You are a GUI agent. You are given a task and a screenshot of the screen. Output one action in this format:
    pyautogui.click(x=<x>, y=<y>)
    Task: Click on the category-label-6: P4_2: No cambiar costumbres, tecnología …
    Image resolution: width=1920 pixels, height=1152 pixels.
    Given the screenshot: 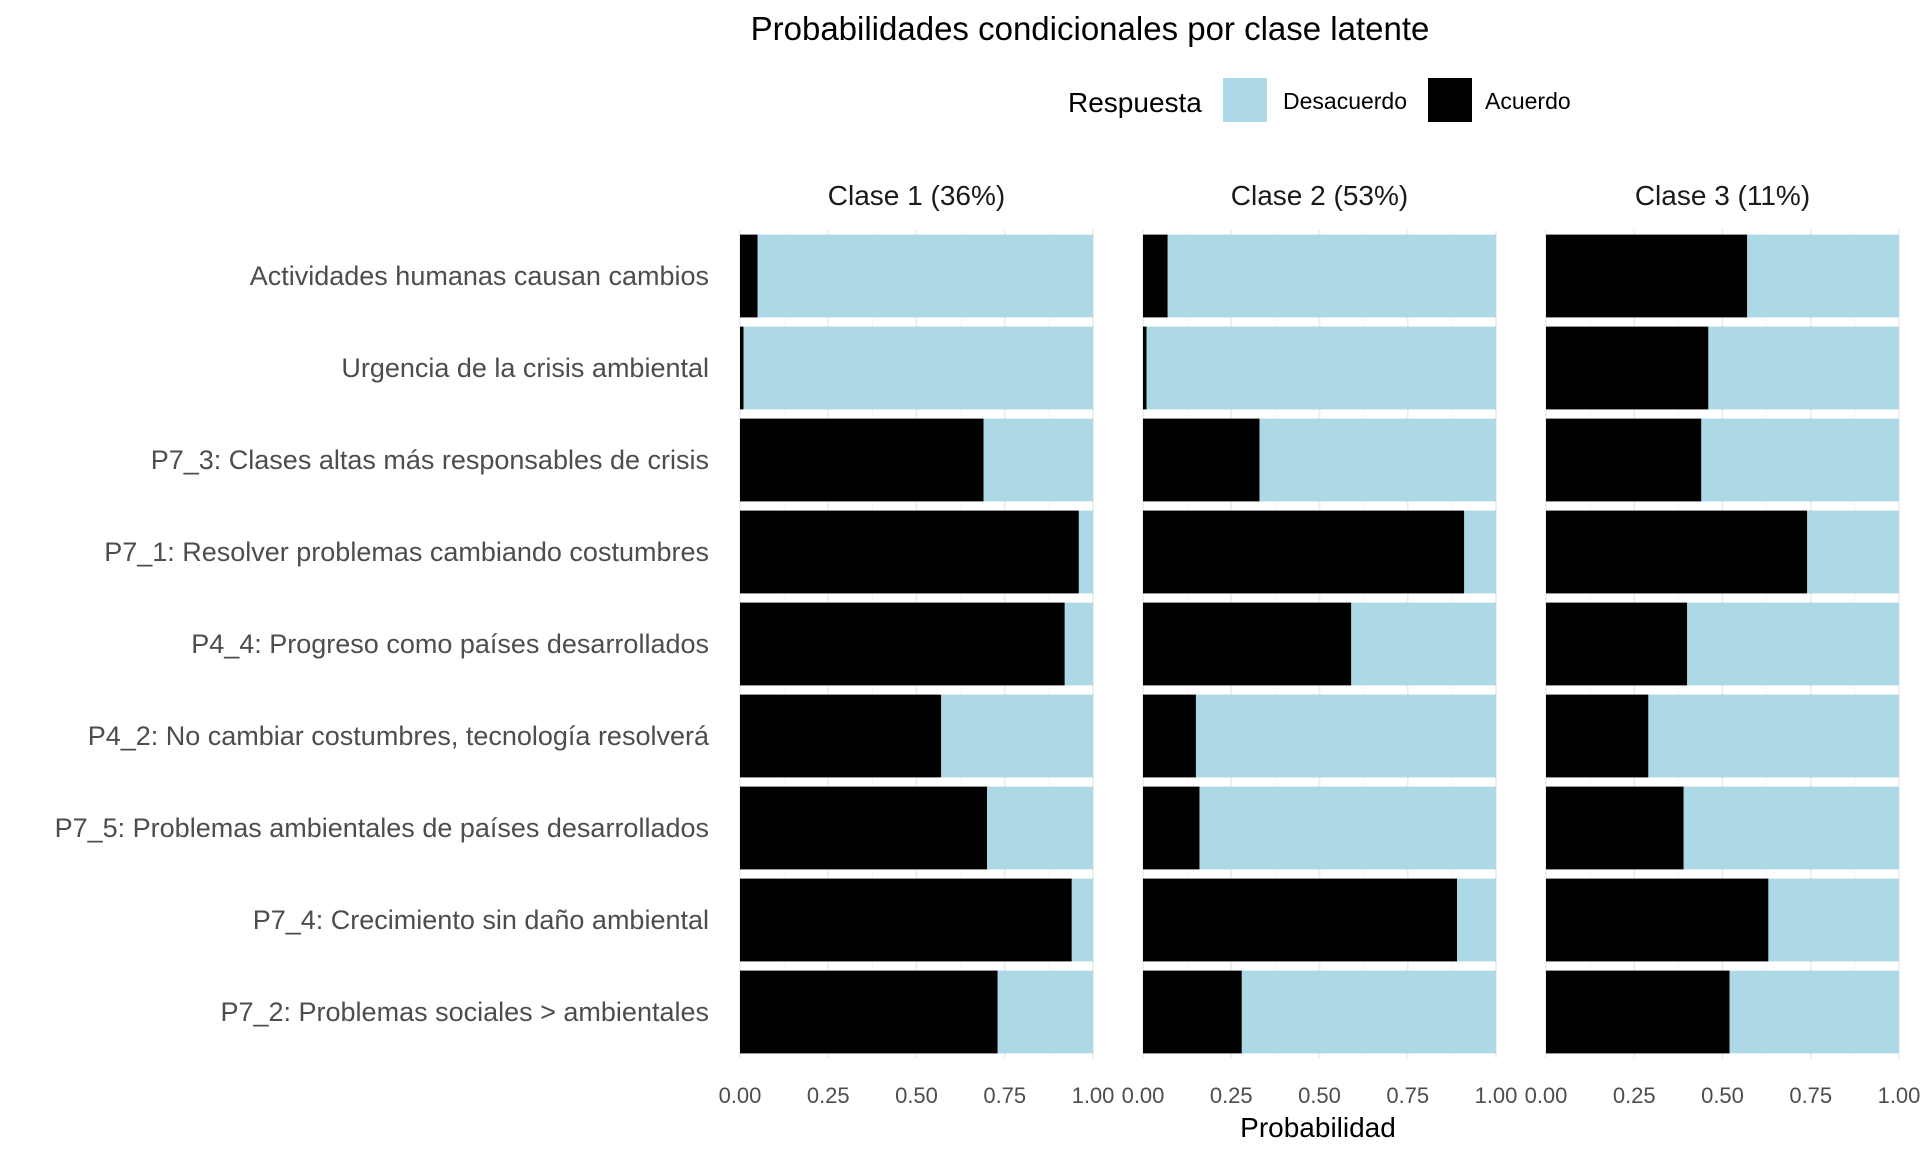 What is the action you would take?
    pyautogui.click(x=399, y=736)
    